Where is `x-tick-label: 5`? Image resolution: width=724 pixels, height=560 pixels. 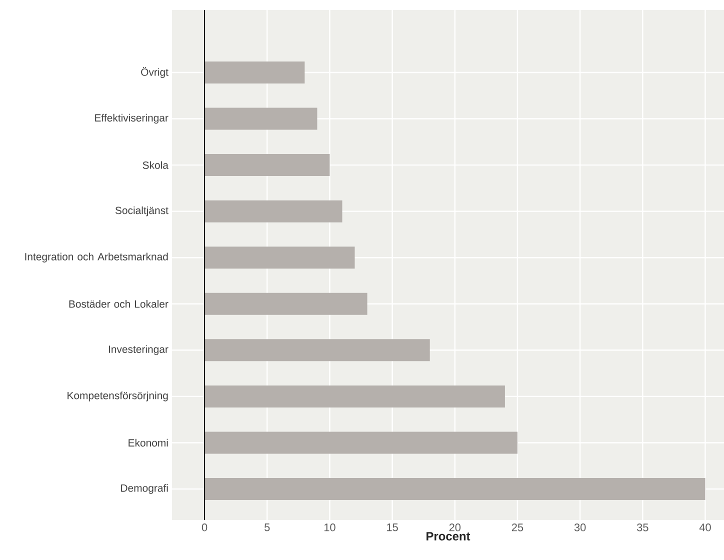
x-tick-label: 5 is located at coordinates (267, 528).